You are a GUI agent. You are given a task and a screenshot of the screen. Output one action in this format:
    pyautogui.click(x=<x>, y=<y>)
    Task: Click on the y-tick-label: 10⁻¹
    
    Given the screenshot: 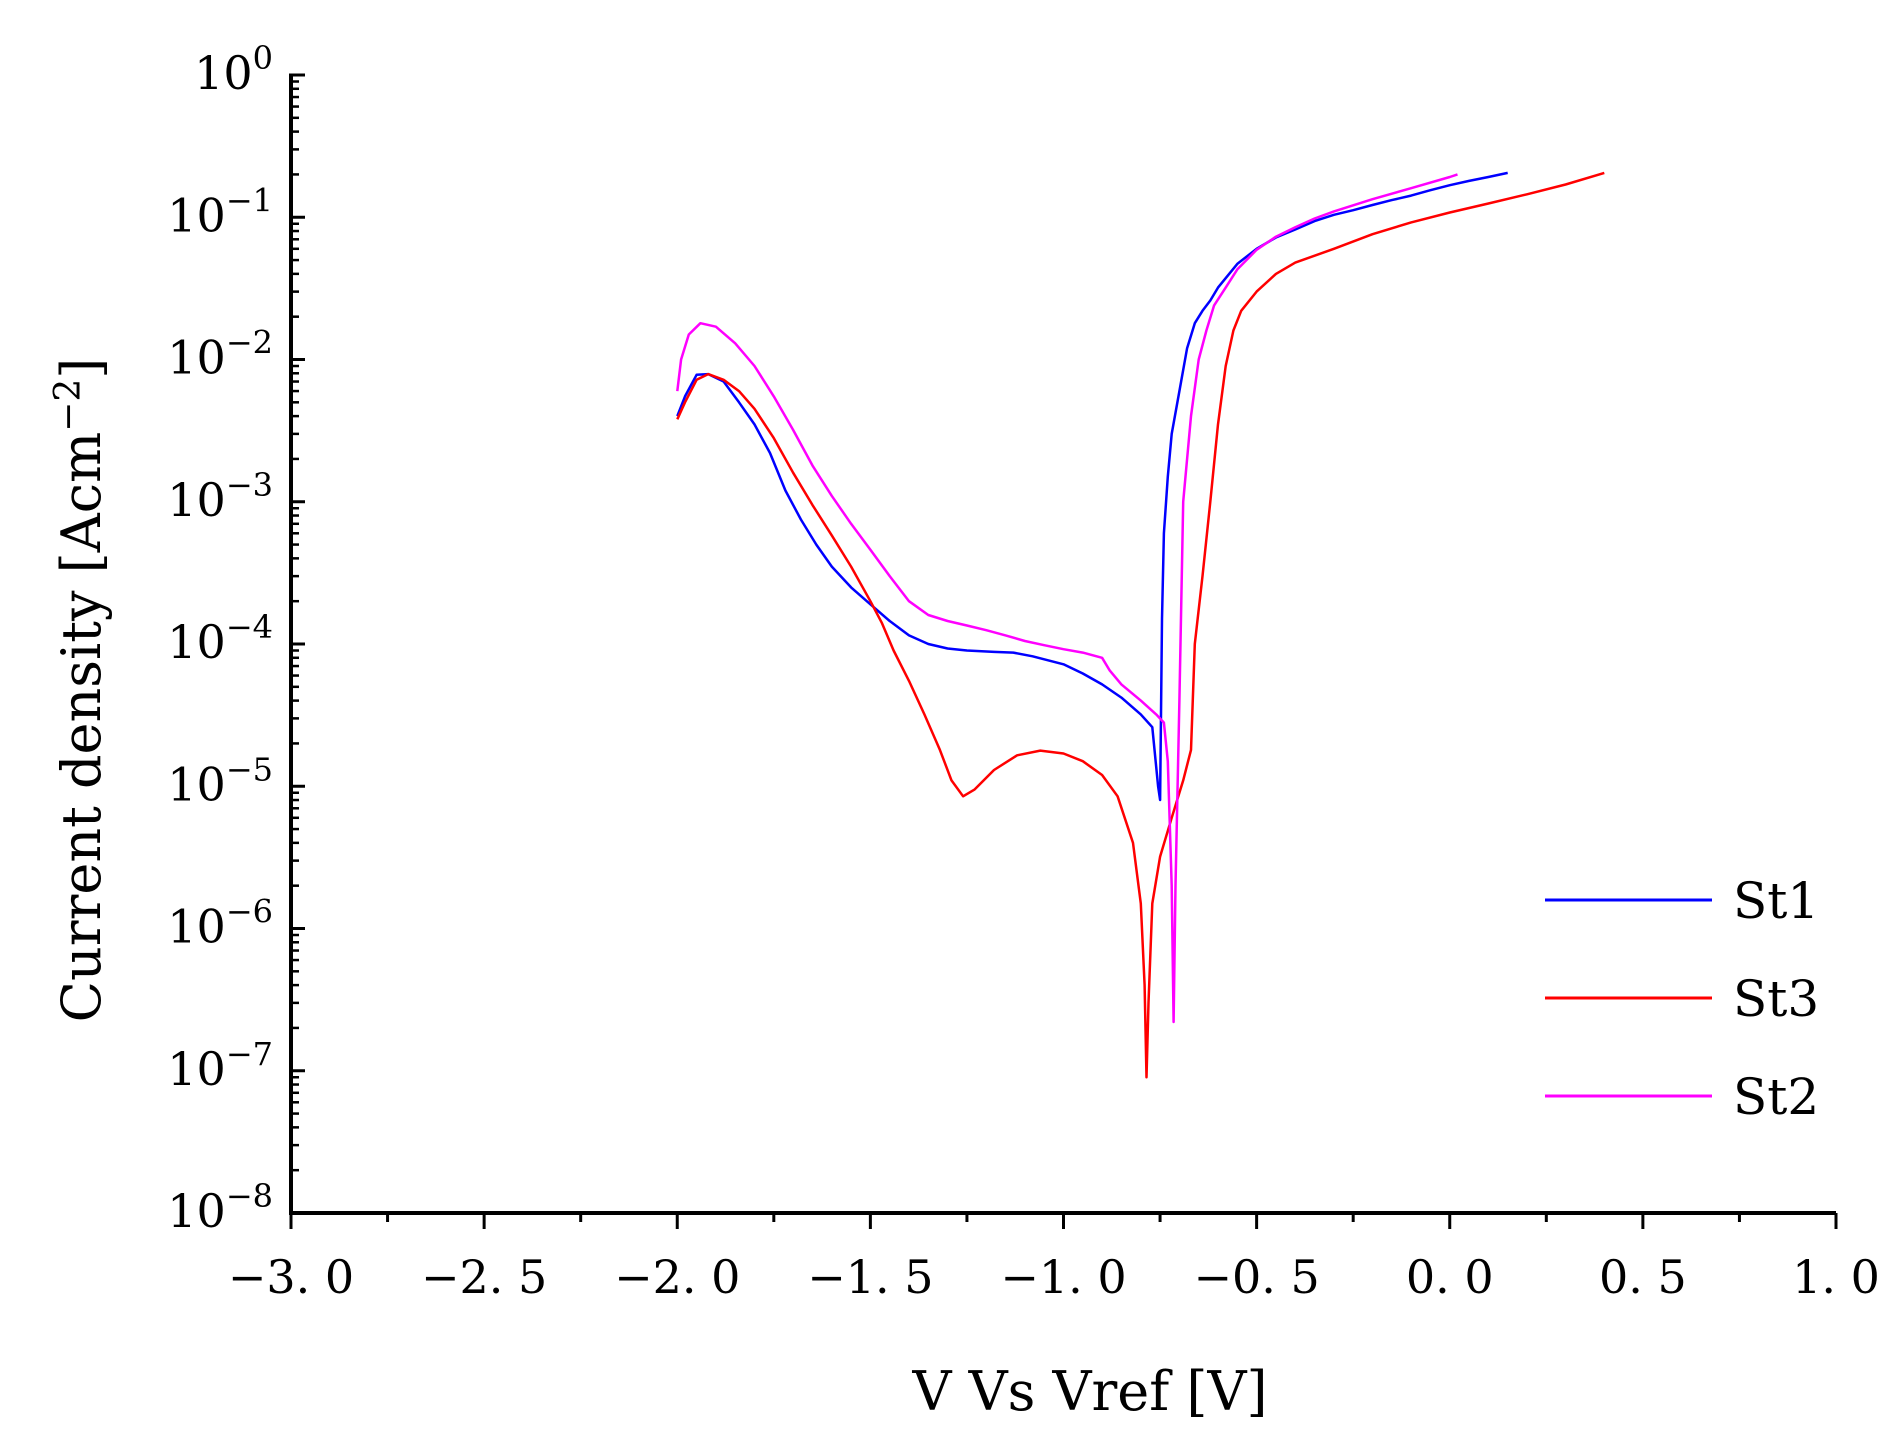 What is the action you would take?
    pyautogui.click(x=220, y=211)
    